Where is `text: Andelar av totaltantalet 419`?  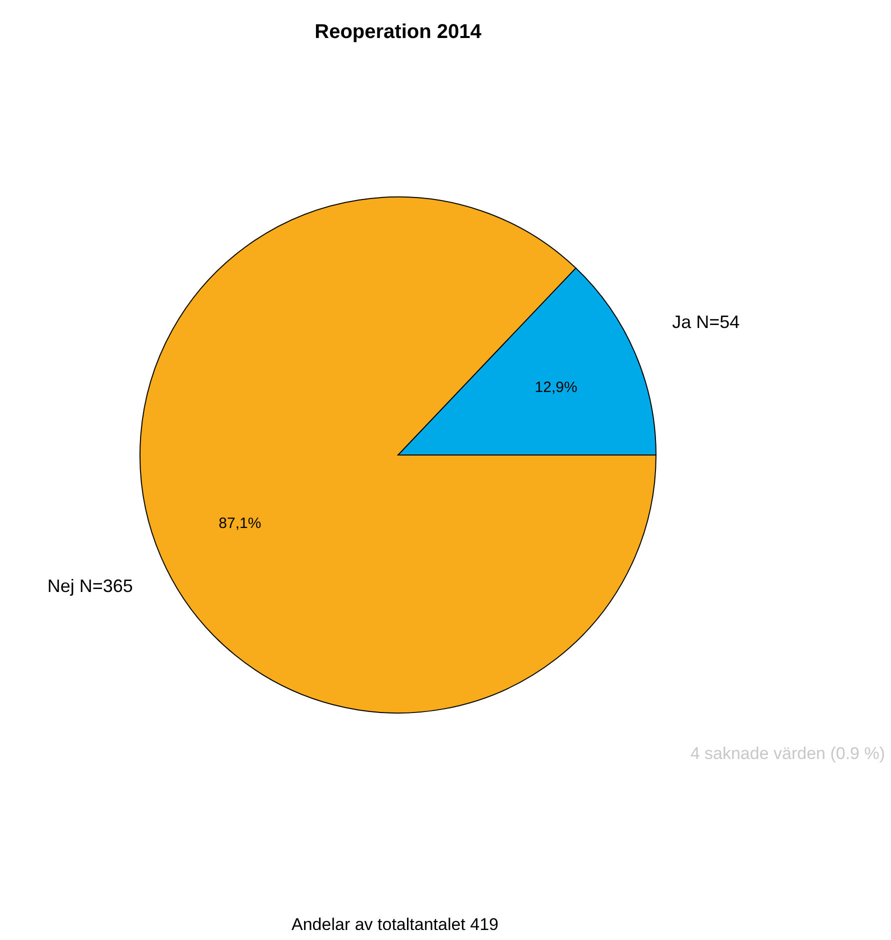
text: Andelar av totaltantalet 419 is located at coordinates (395, 924).